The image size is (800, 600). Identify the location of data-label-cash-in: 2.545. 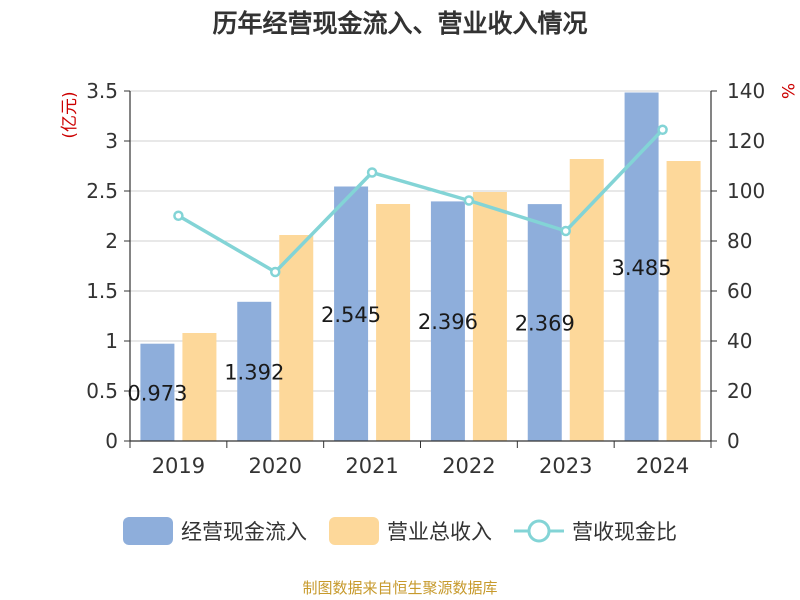
(351, 315).